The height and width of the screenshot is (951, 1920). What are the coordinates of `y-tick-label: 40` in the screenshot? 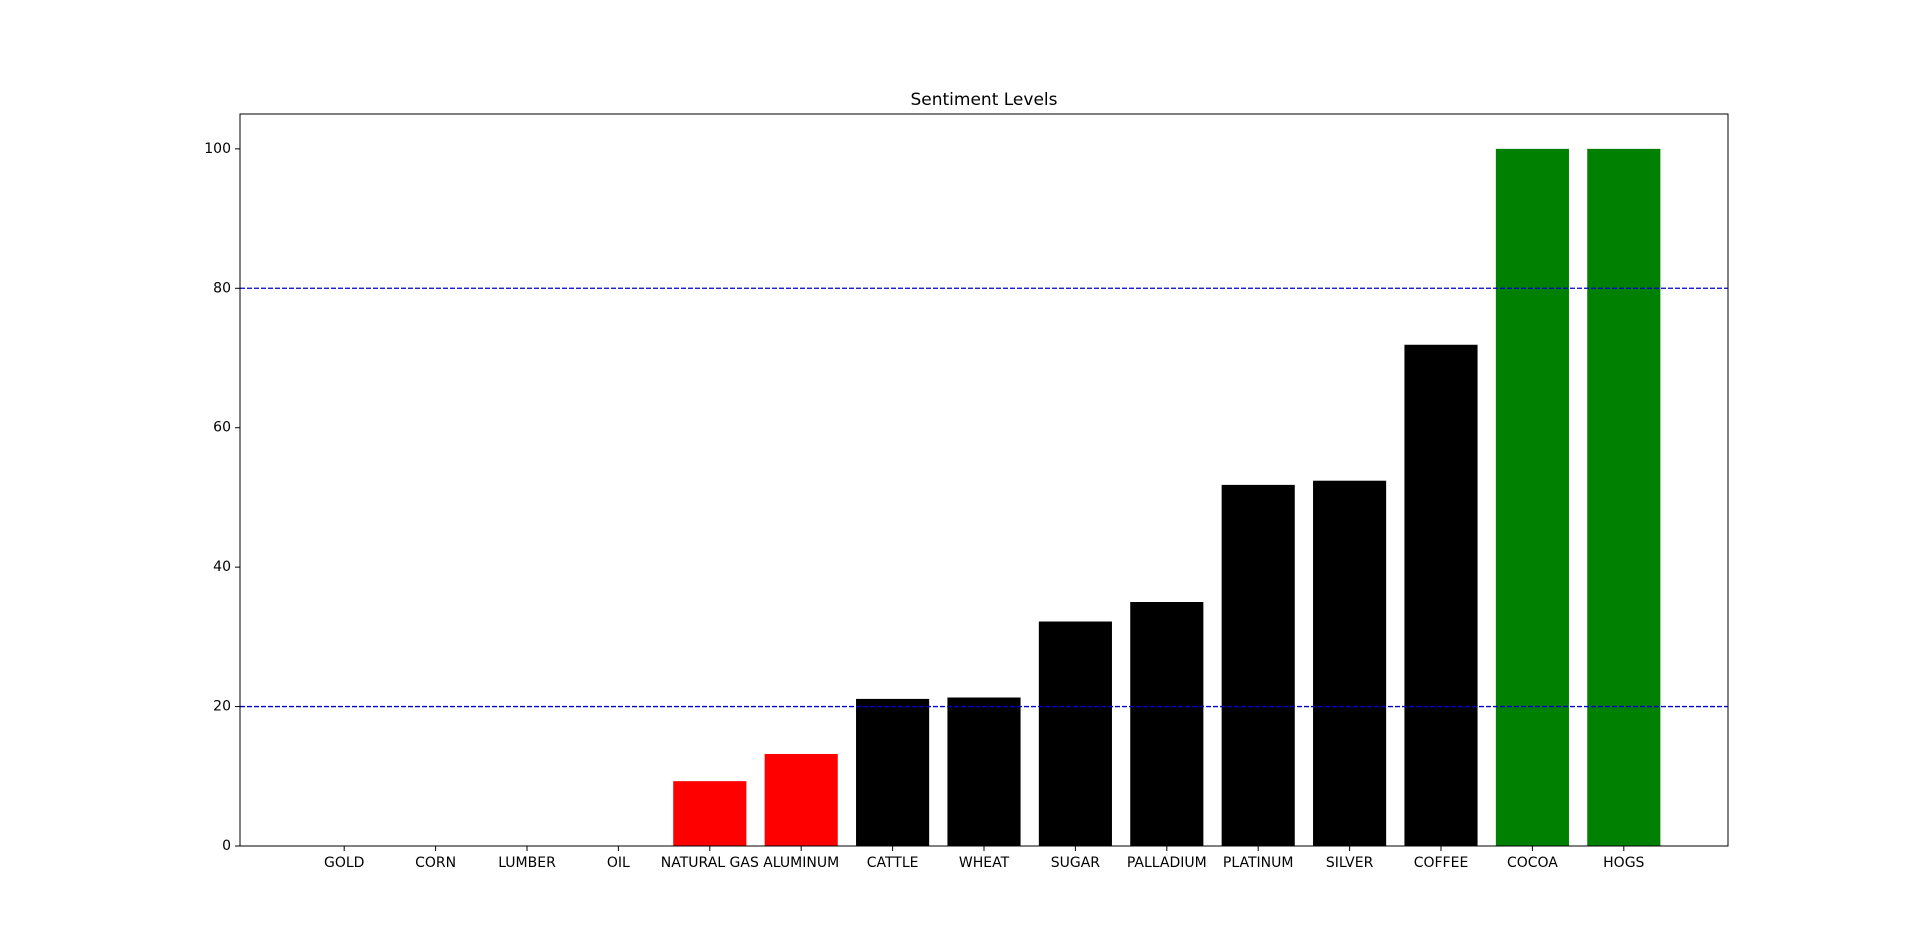 It's located at (222, 567).